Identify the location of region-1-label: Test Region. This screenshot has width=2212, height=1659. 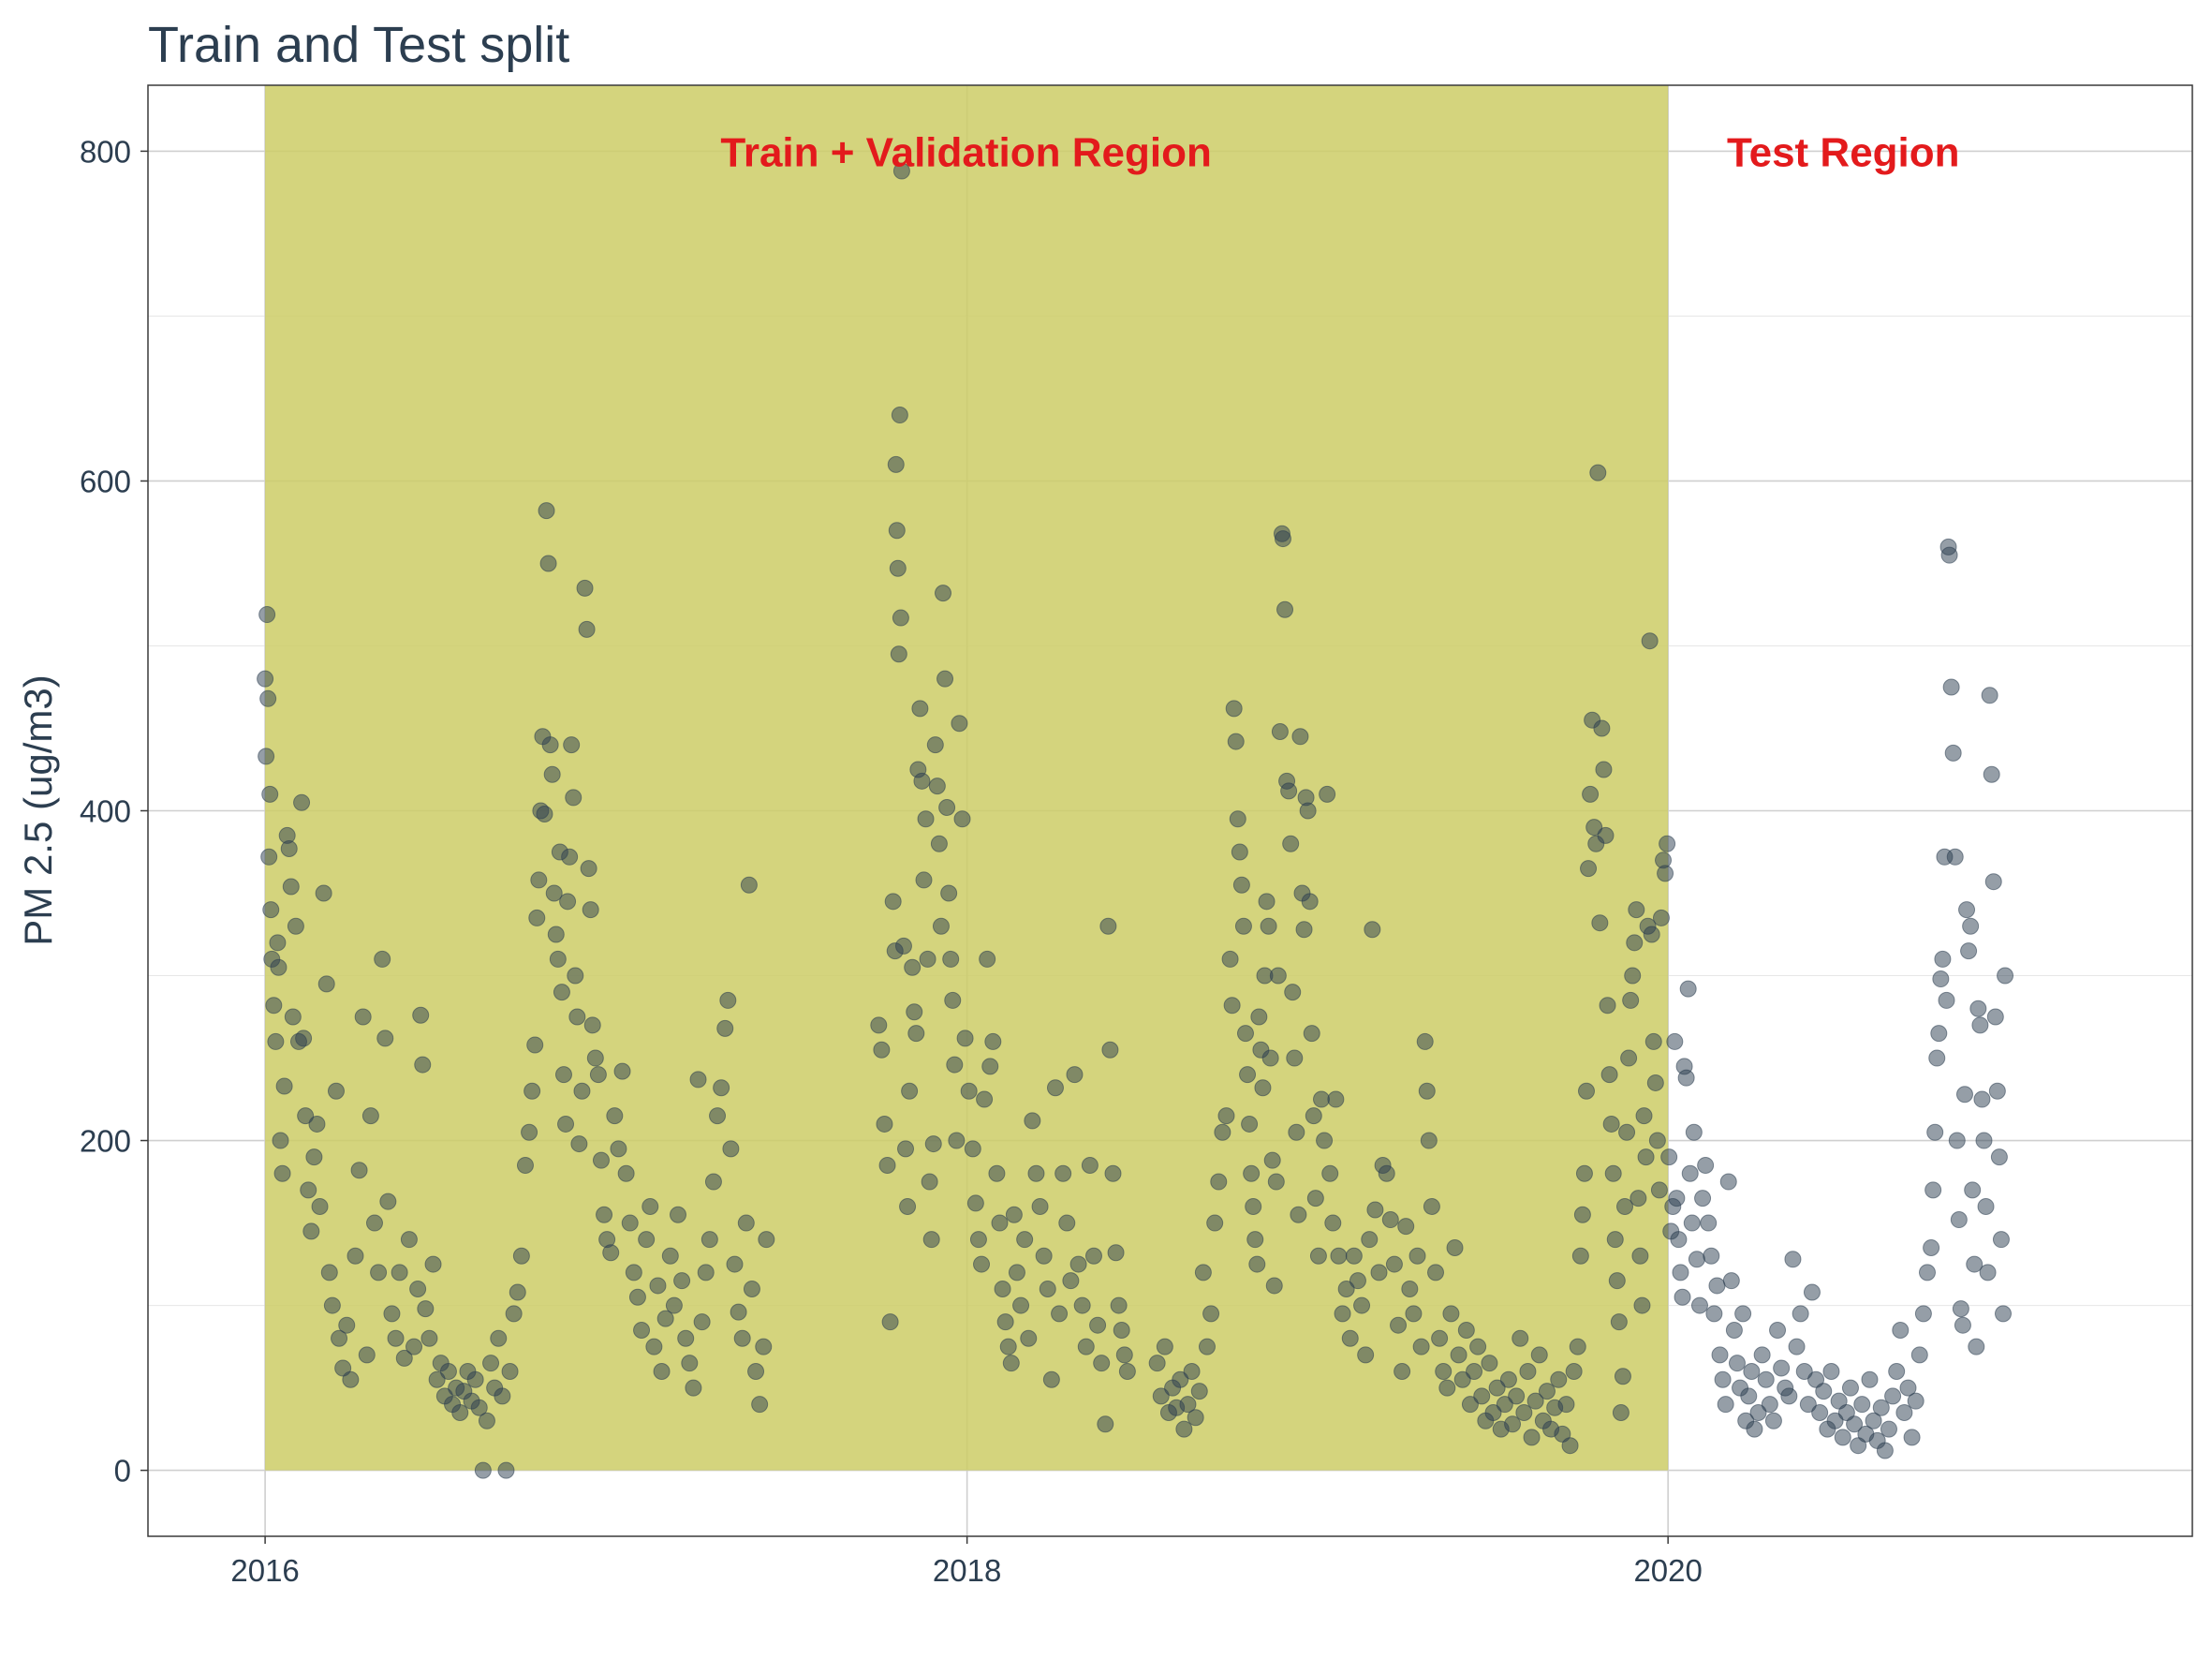
(1844, 152).